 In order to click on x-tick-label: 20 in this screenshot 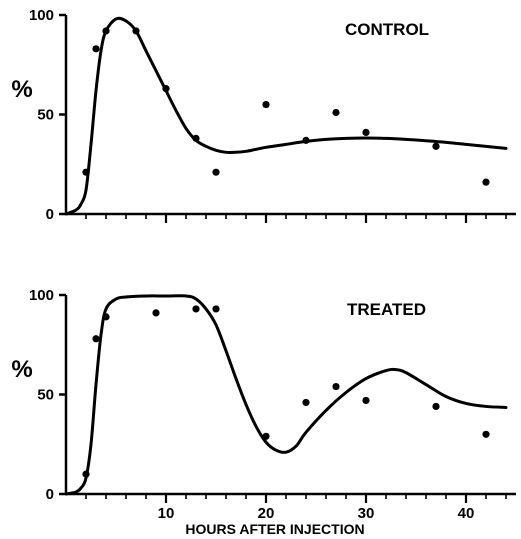, I will do `click(266, 513)`.